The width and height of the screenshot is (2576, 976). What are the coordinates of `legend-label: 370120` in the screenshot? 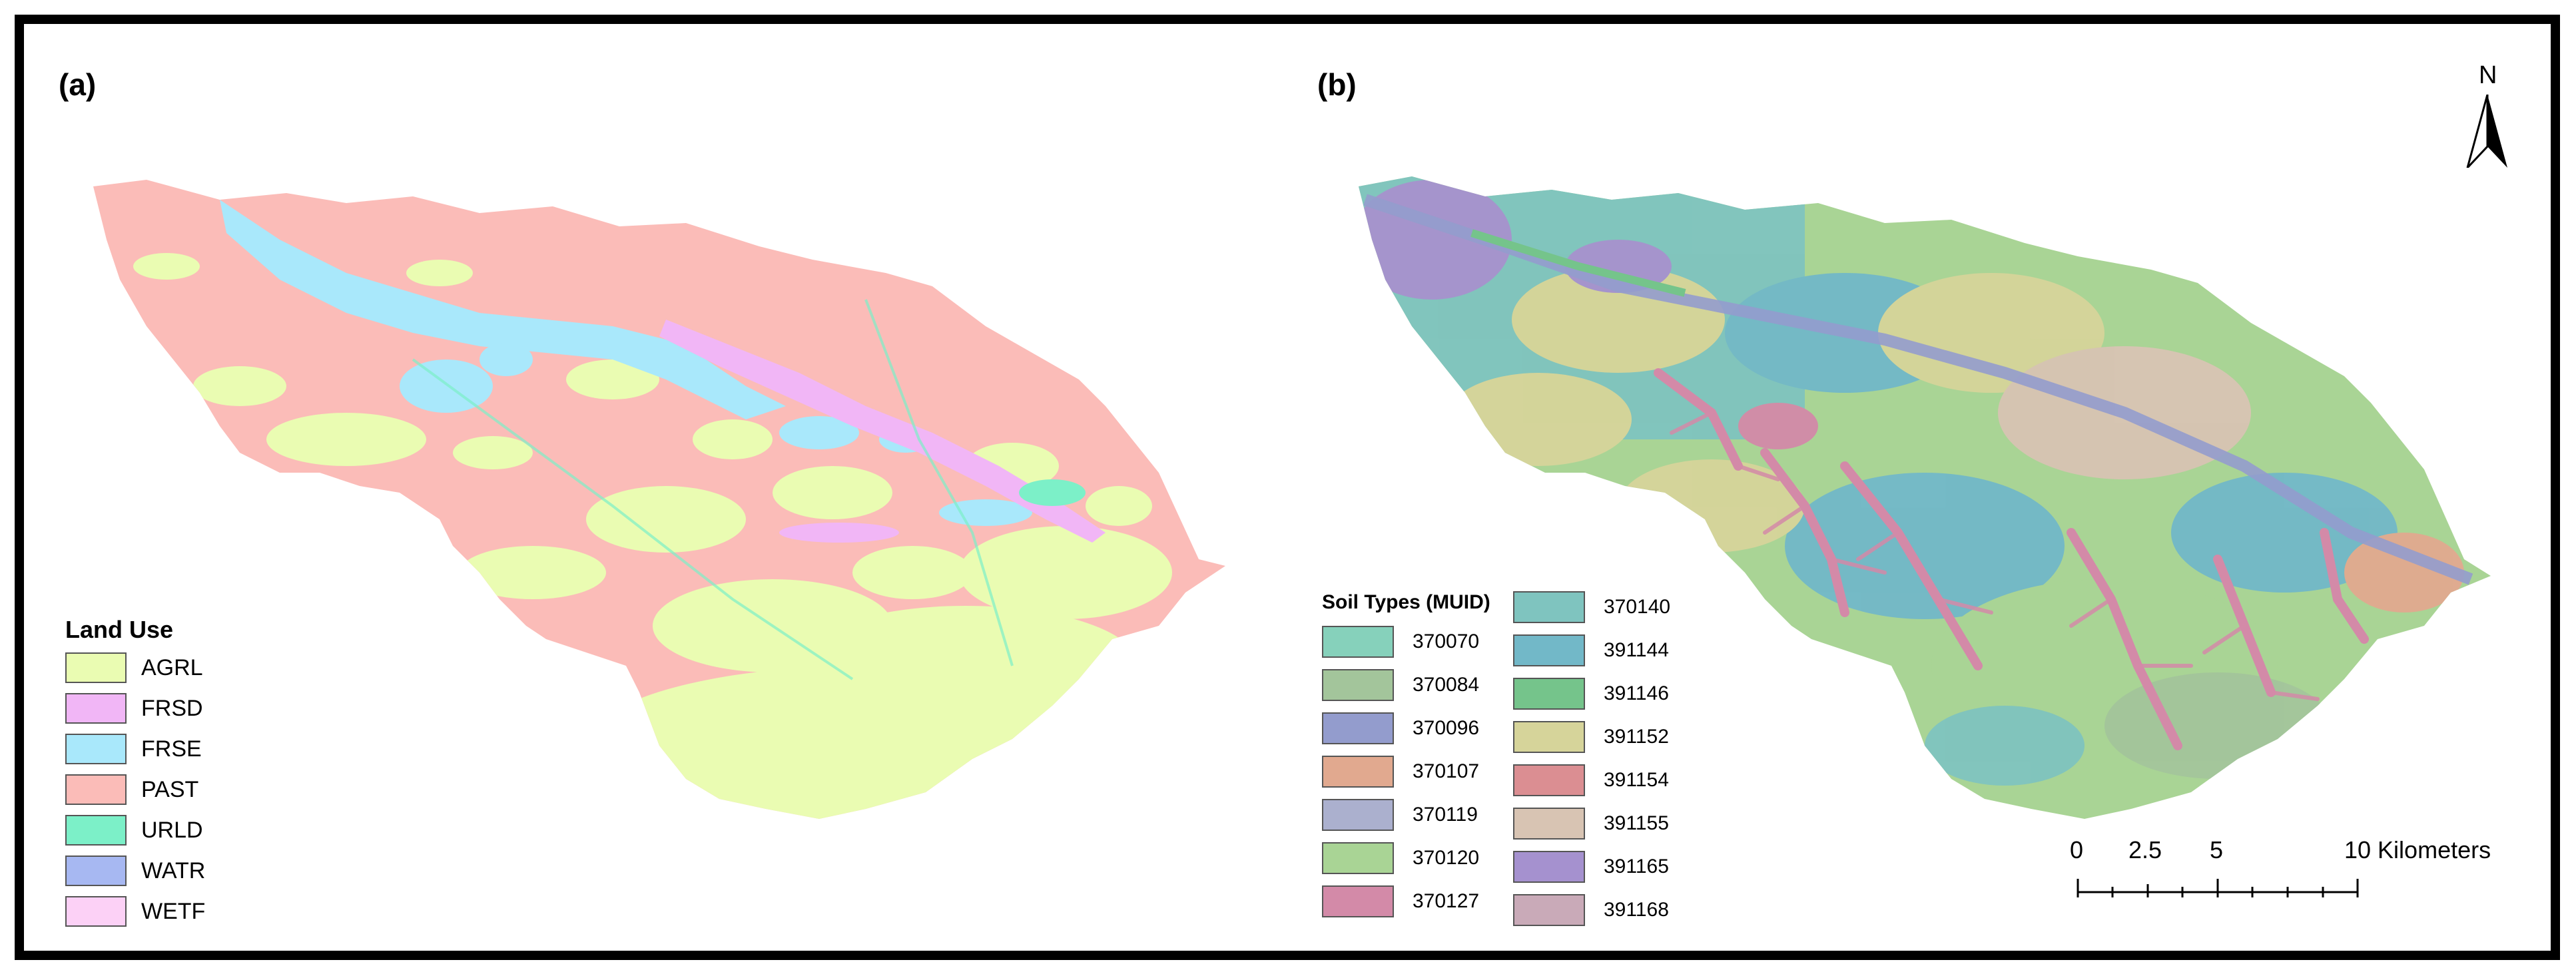 It's located at (1446, 858).